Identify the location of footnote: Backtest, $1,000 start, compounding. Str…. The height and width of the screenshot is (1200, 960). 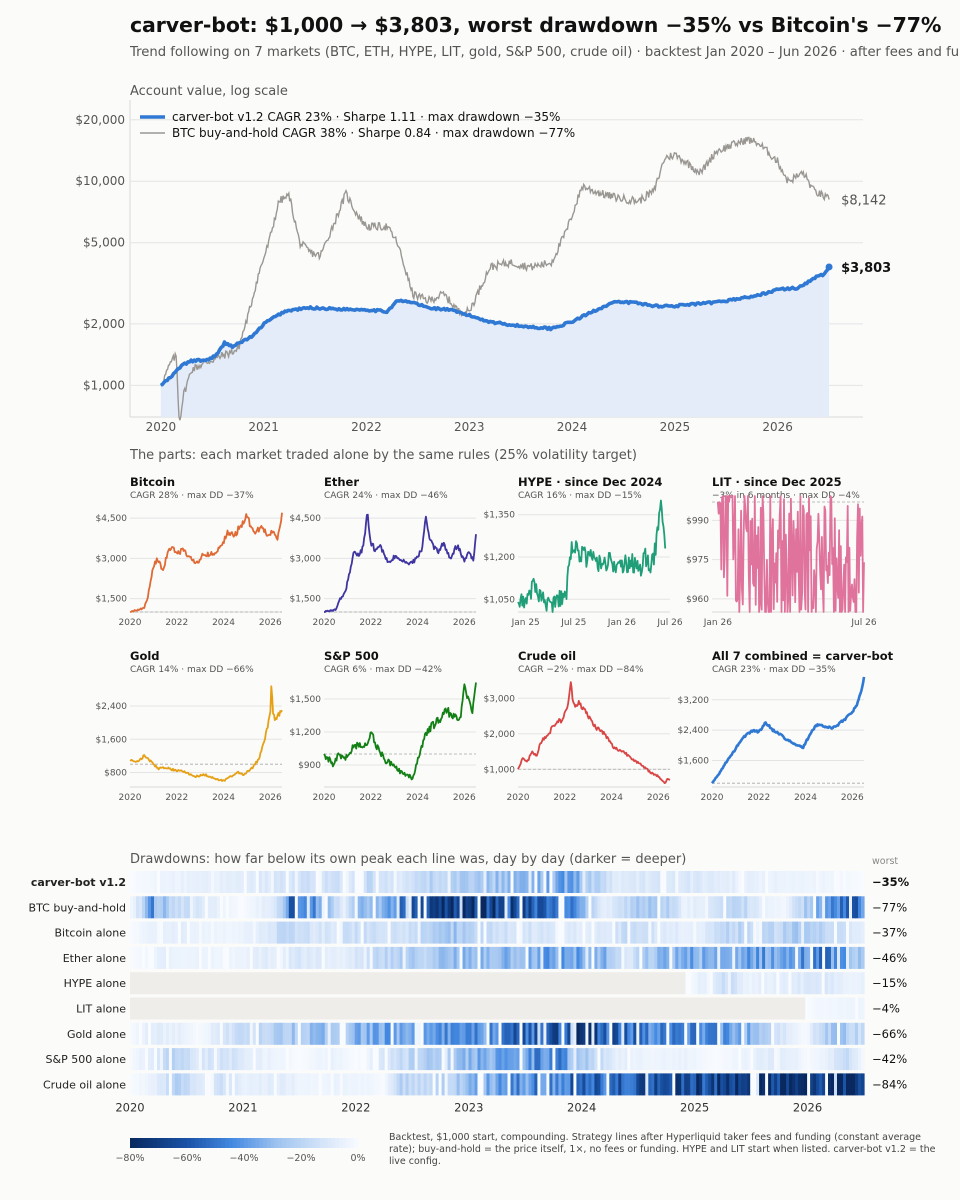
(662, 1149).